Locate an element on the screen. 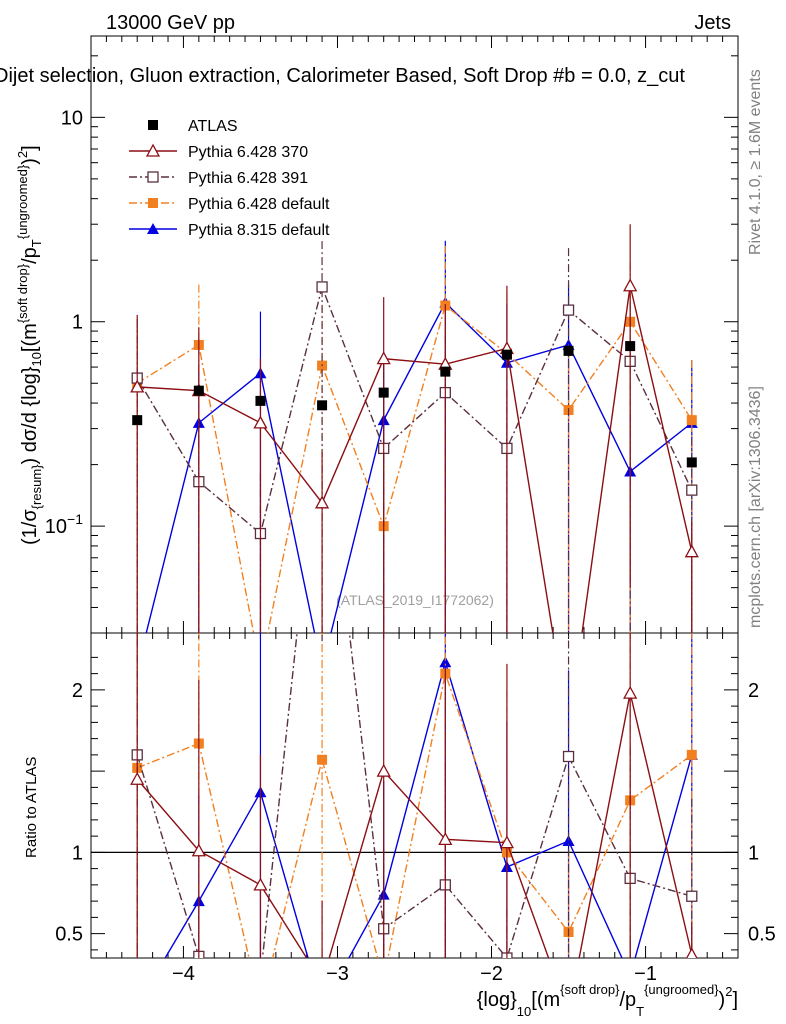 Image resolution: width=786 pixels, height=1024 pixels. legend-item: ATLAS is located at coordinates (193, 126).